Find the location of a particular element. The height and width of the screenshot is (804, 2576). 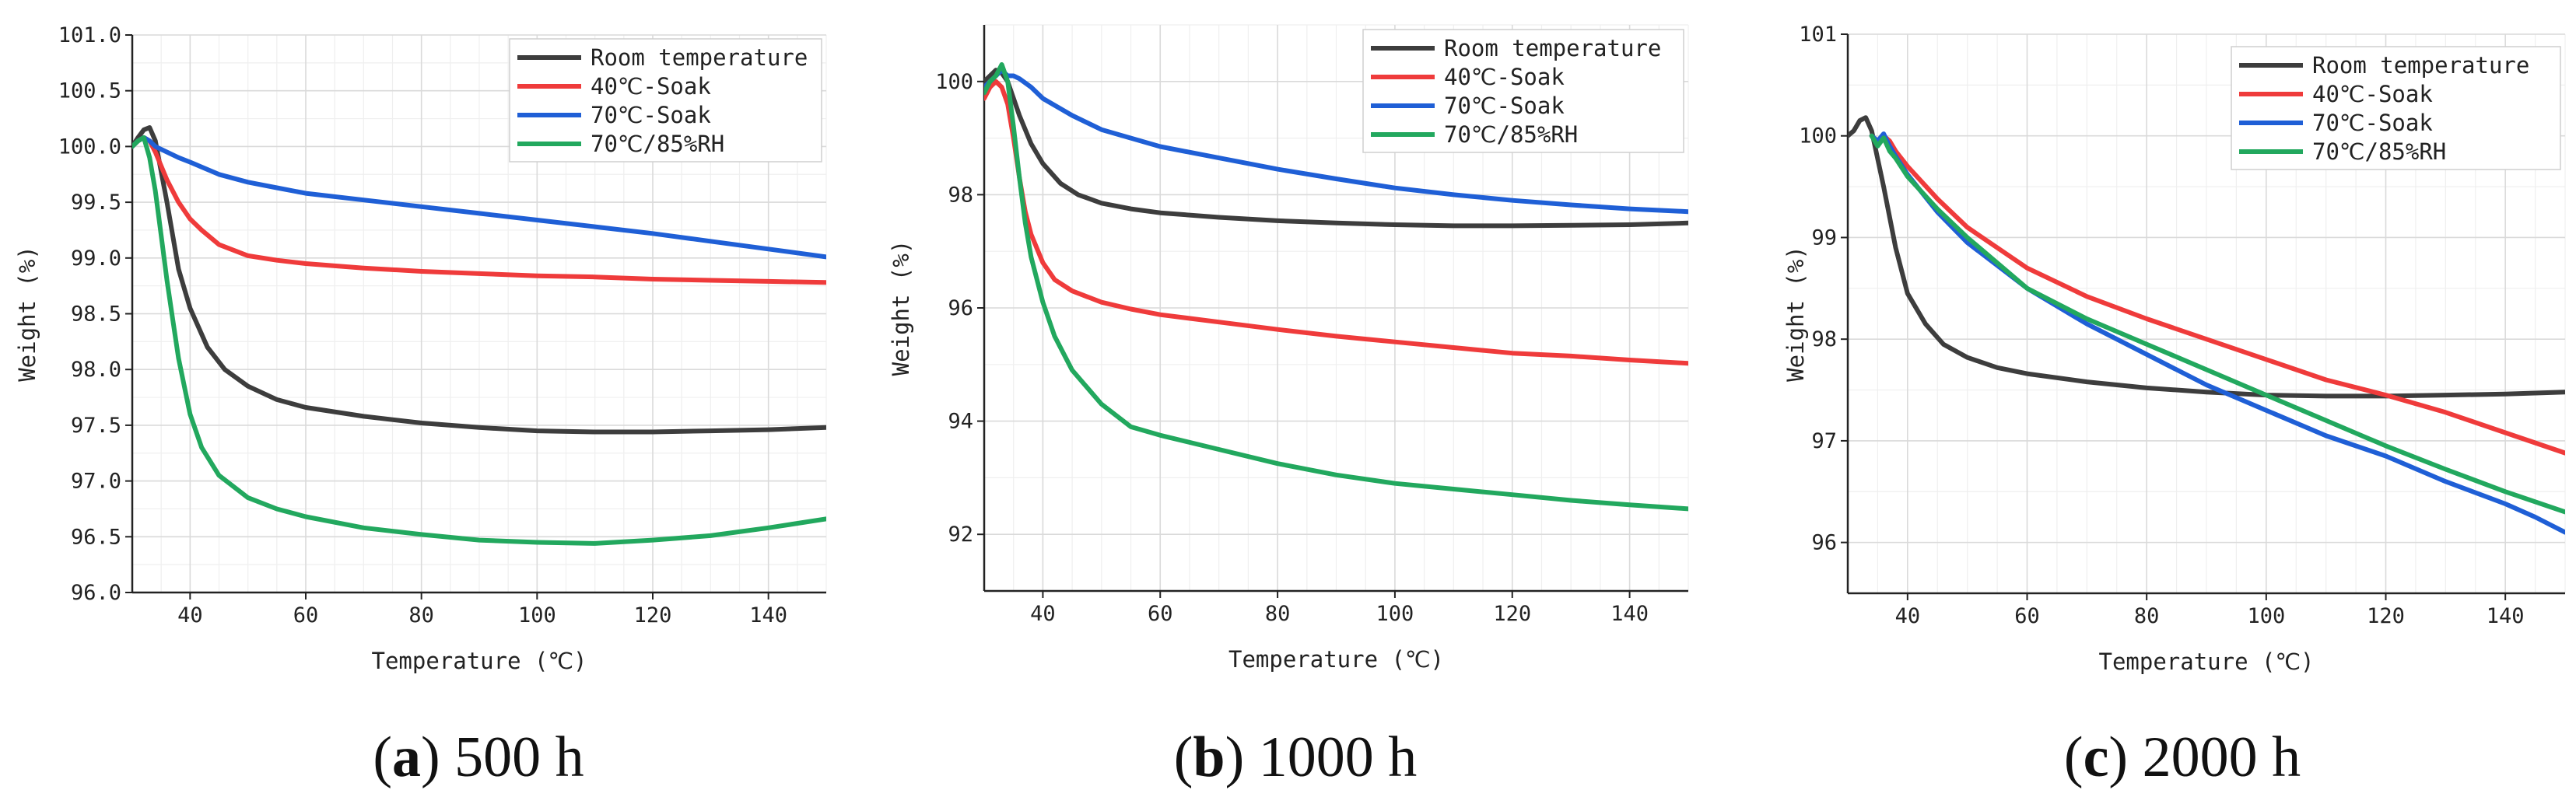

y-tick-label: 98.0 is located at coordinates (96, 370).